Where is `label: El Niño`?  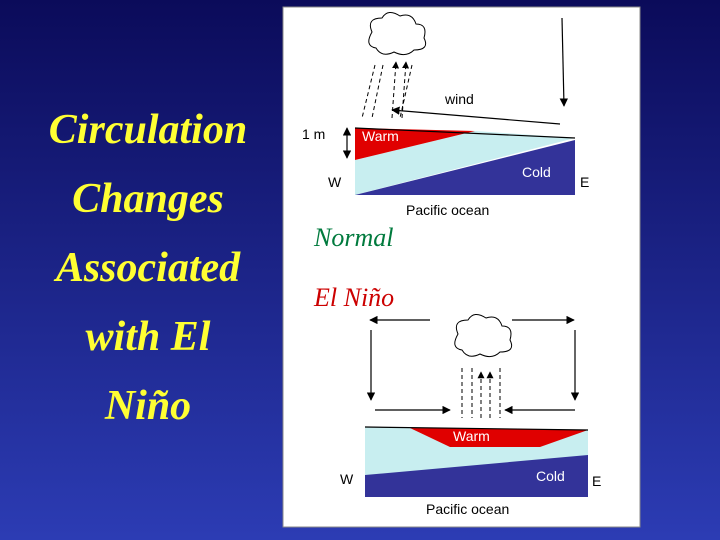 label: El Niño is located at coordinates (353, 297).